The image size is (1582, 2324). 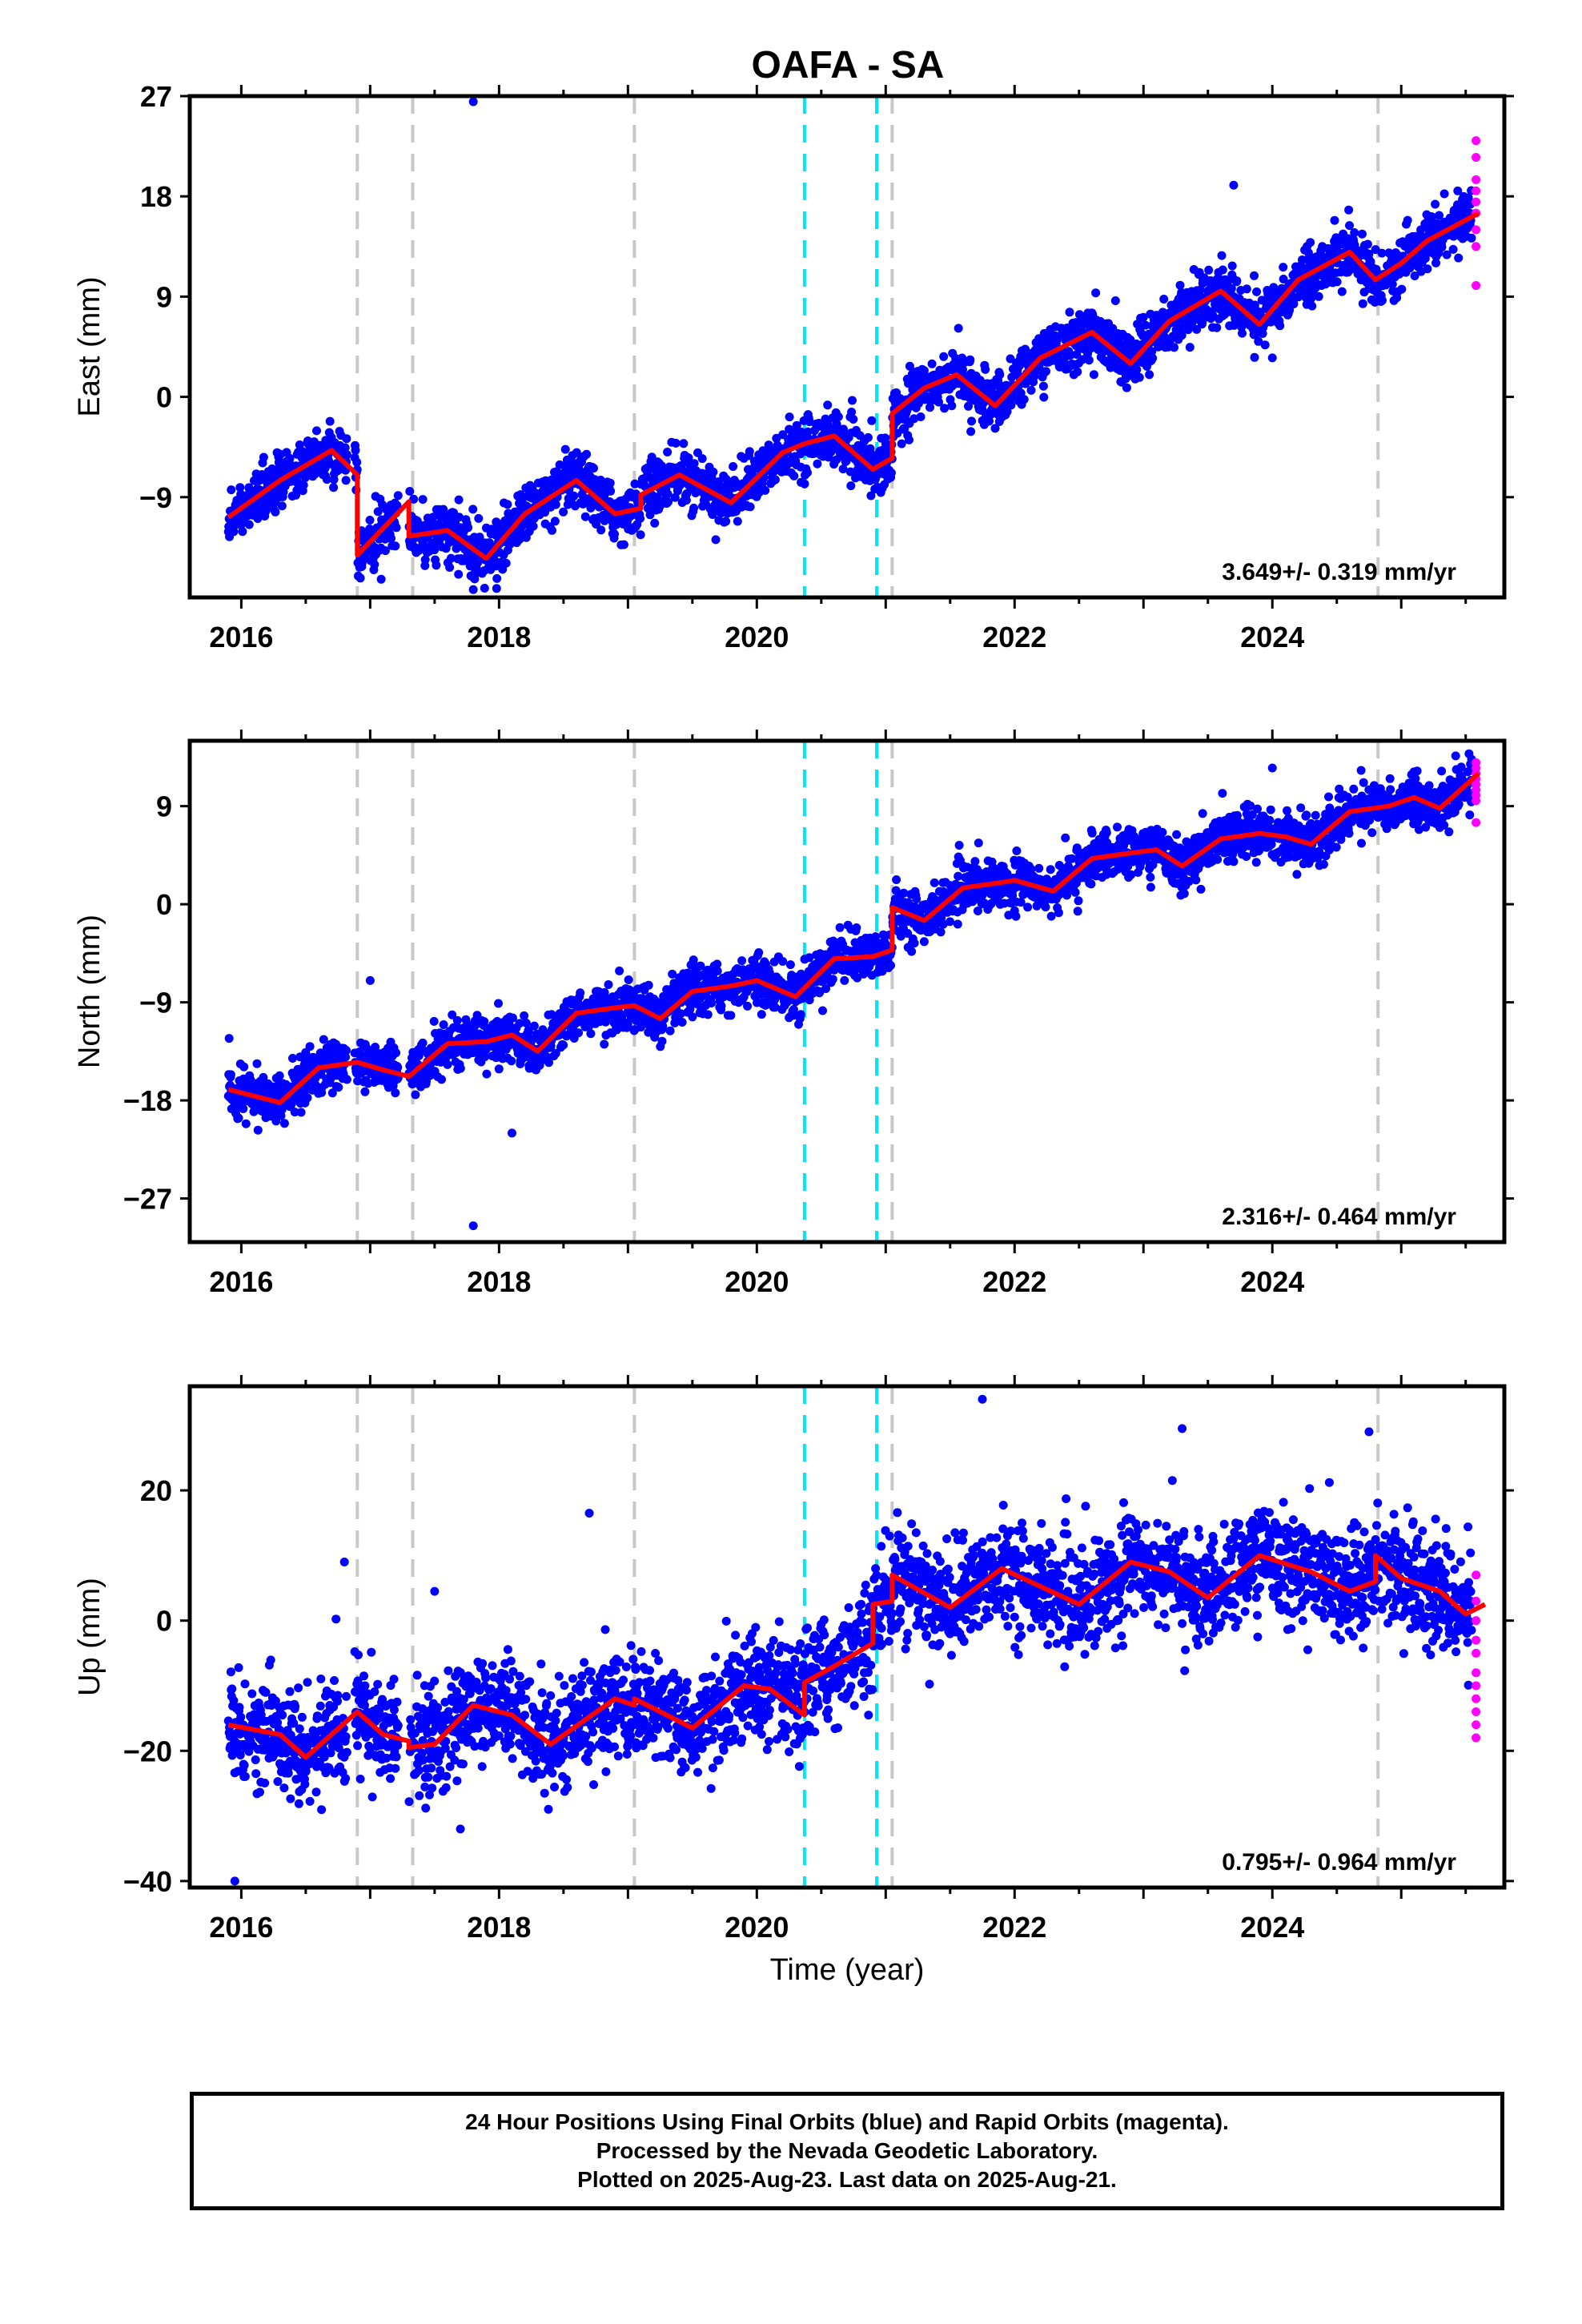 I want to click on east-rate-label: 3.649+/- 0.319 mm/yr, so click(x=1339, y=572).